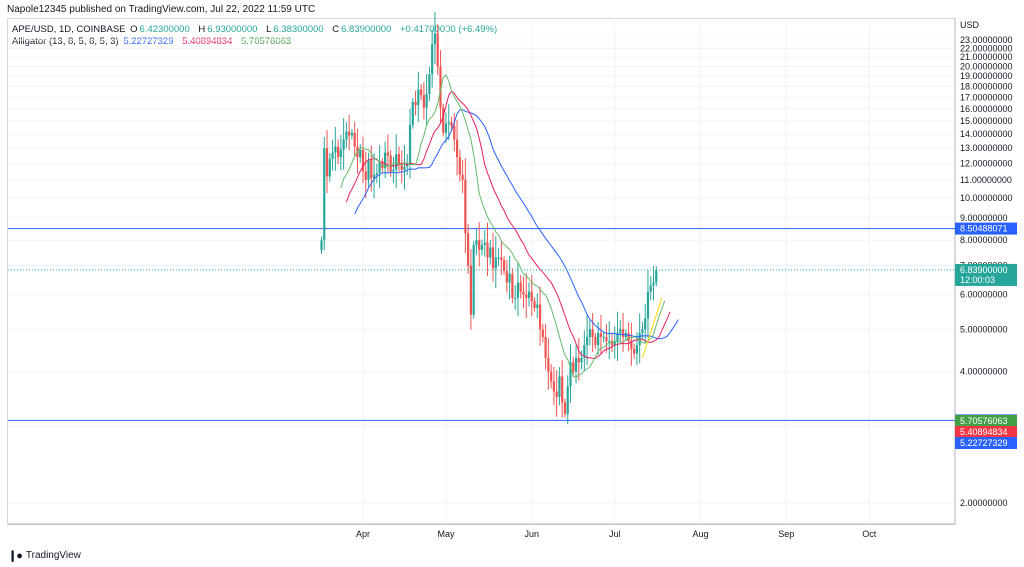 The height and width of the screenshot is (567, 1024). Describe the element at coordinates (986, 66) in the screenshot. I see `y-tick-label: 20.00000000` at that location.